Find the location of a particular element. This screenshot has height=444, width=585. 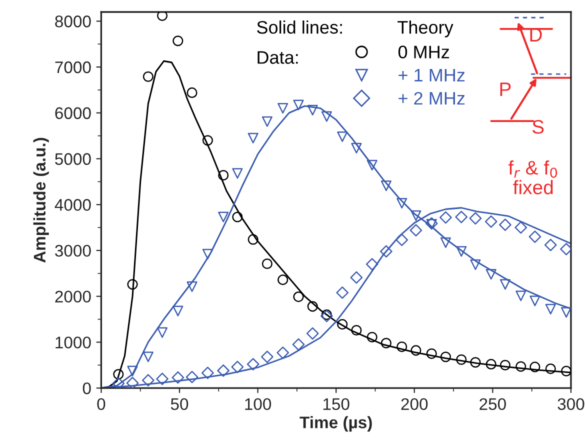

annotation: Solid lines: is located at coordinates (299, 27).